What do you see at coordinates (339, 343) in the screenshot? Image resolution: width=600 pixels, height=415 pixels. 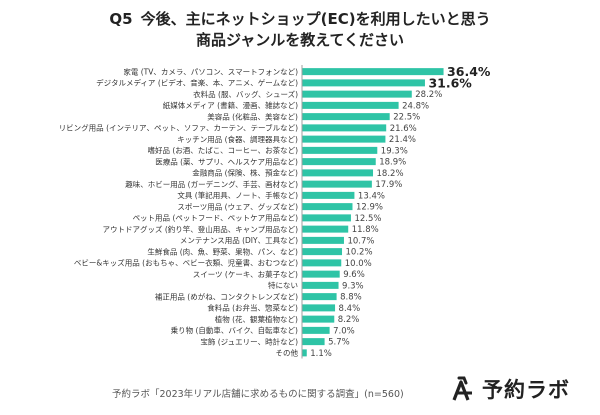 I see `value-label: 5.7%` at bounding box center [339, 343].